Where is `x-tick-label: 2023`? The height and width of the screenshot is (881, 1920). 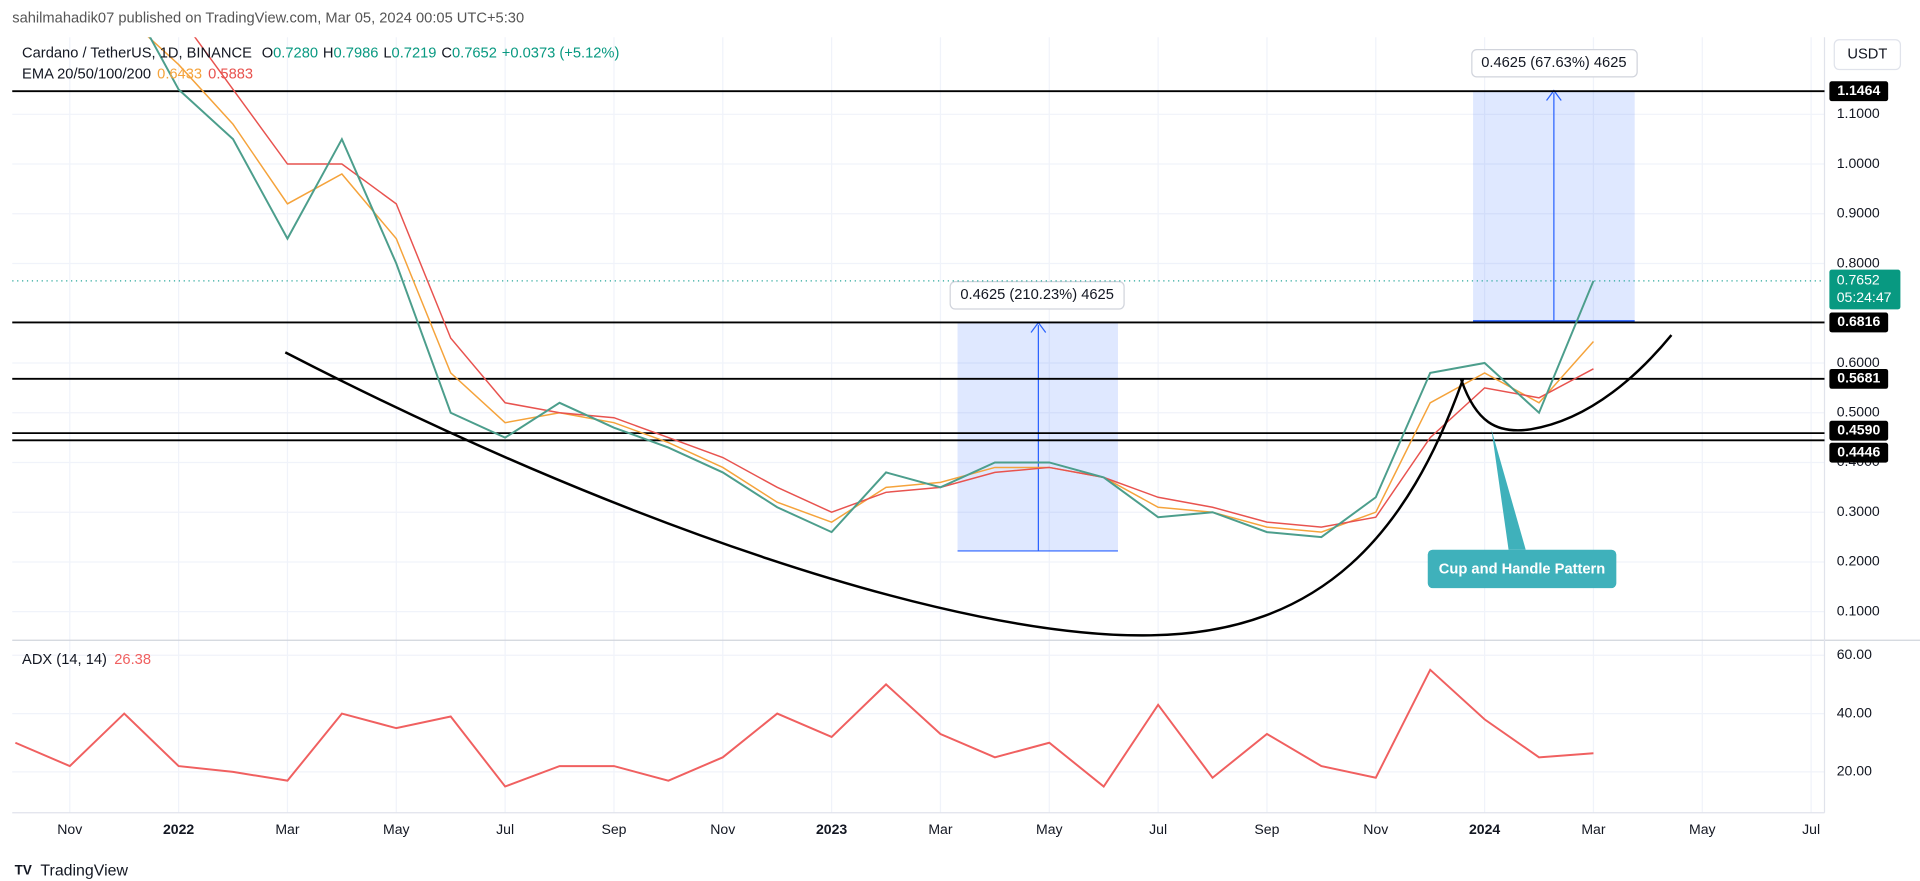 x-tick-label: 2023 is located at coordinates (831, 830).